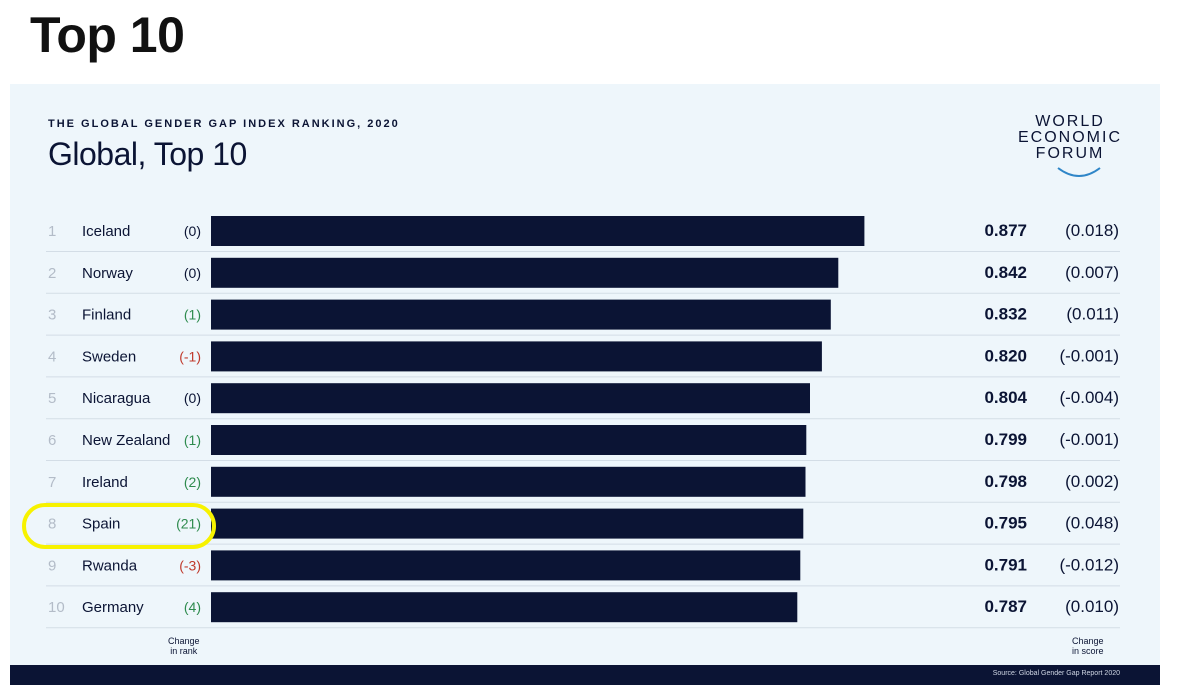 Image resolution: width=1179 pixels, height=685 pixels. I want to click on rank-change-label: (-3), so click(190, 565).